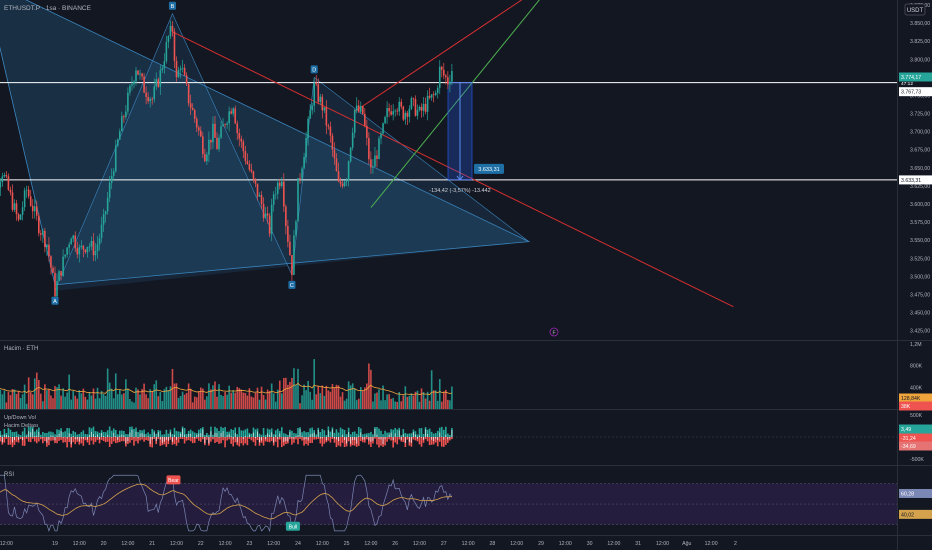 This screenshot has height=550, width=932. Describe the element at coordinates (915, 9) in the screenshot. I see `currency-box` at that location.